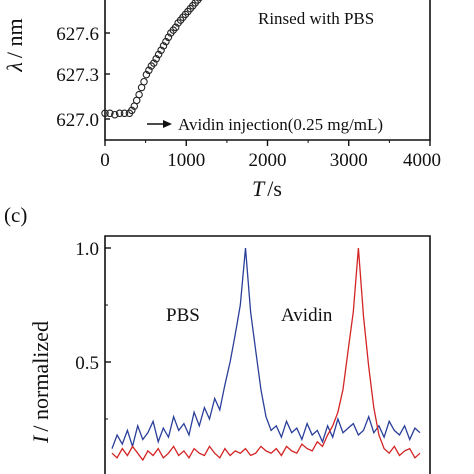 The width and height of the screenshot is (474, 474). I want to click on x-label-symbol: T, so click(259, 188).